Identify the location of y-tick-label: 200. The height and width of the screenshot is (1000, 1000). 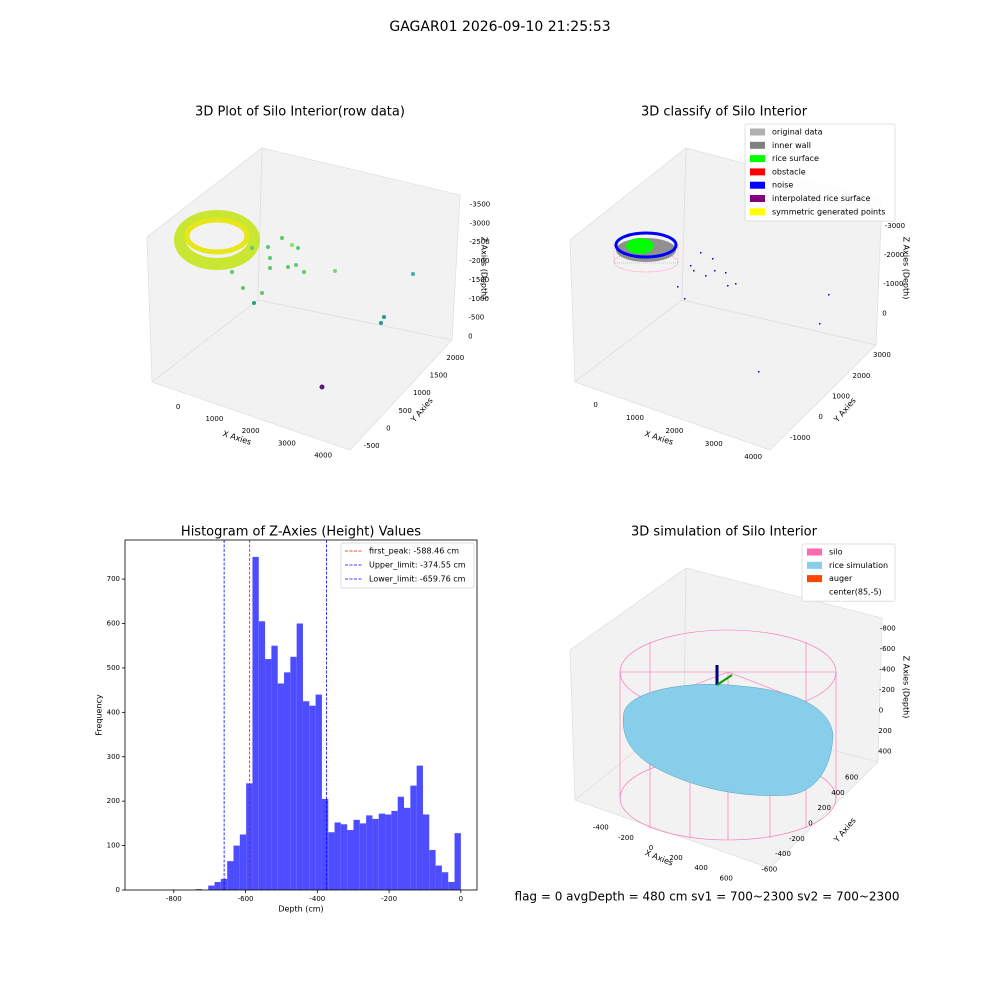
(113, 801).